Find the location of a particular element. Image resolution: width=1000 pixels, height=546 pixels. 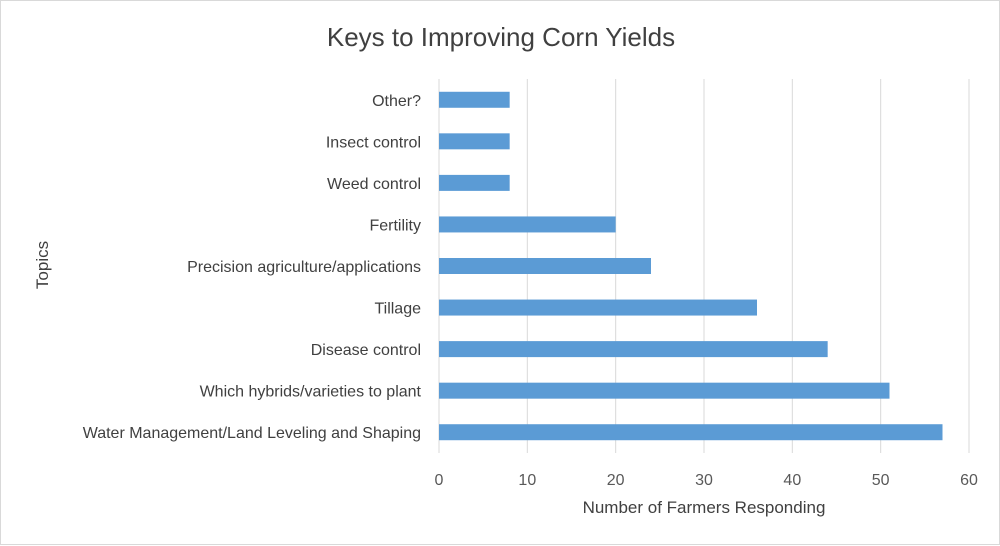

x-tick-label: 30 is located at coordinates (704, 480).